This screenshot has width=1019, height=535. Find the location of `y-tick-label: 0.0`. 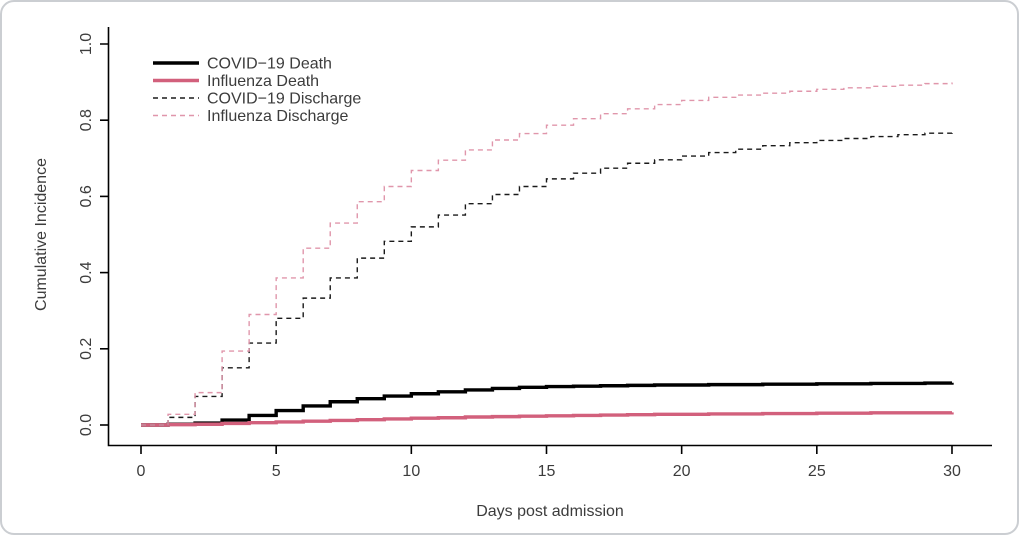

y-tick-label: 0.0 is located at coordinates (86, 425).